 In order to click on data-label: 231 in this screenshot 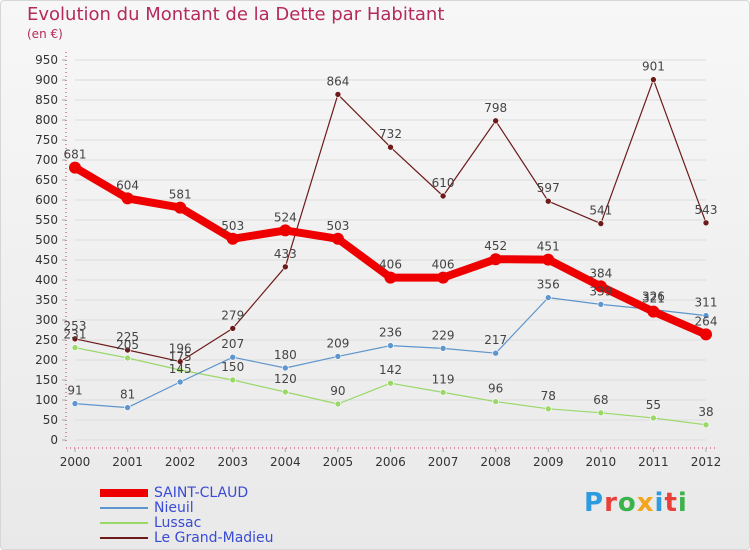, I will do `click(75, 335)`.